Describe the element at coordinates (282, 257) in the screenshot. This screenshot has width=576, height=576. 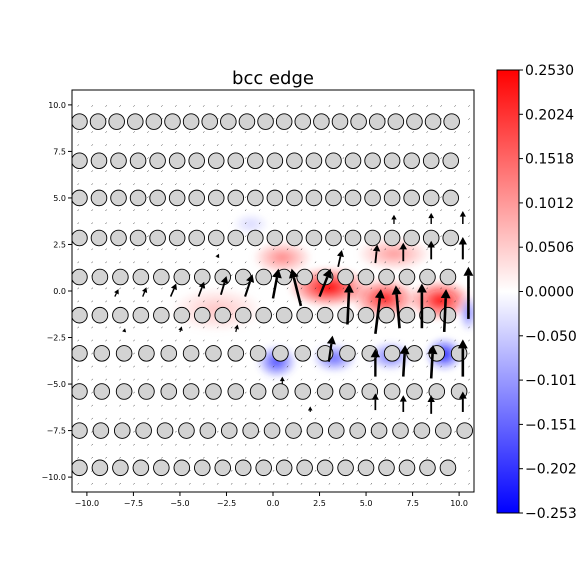
I see `field-blob` at that location.